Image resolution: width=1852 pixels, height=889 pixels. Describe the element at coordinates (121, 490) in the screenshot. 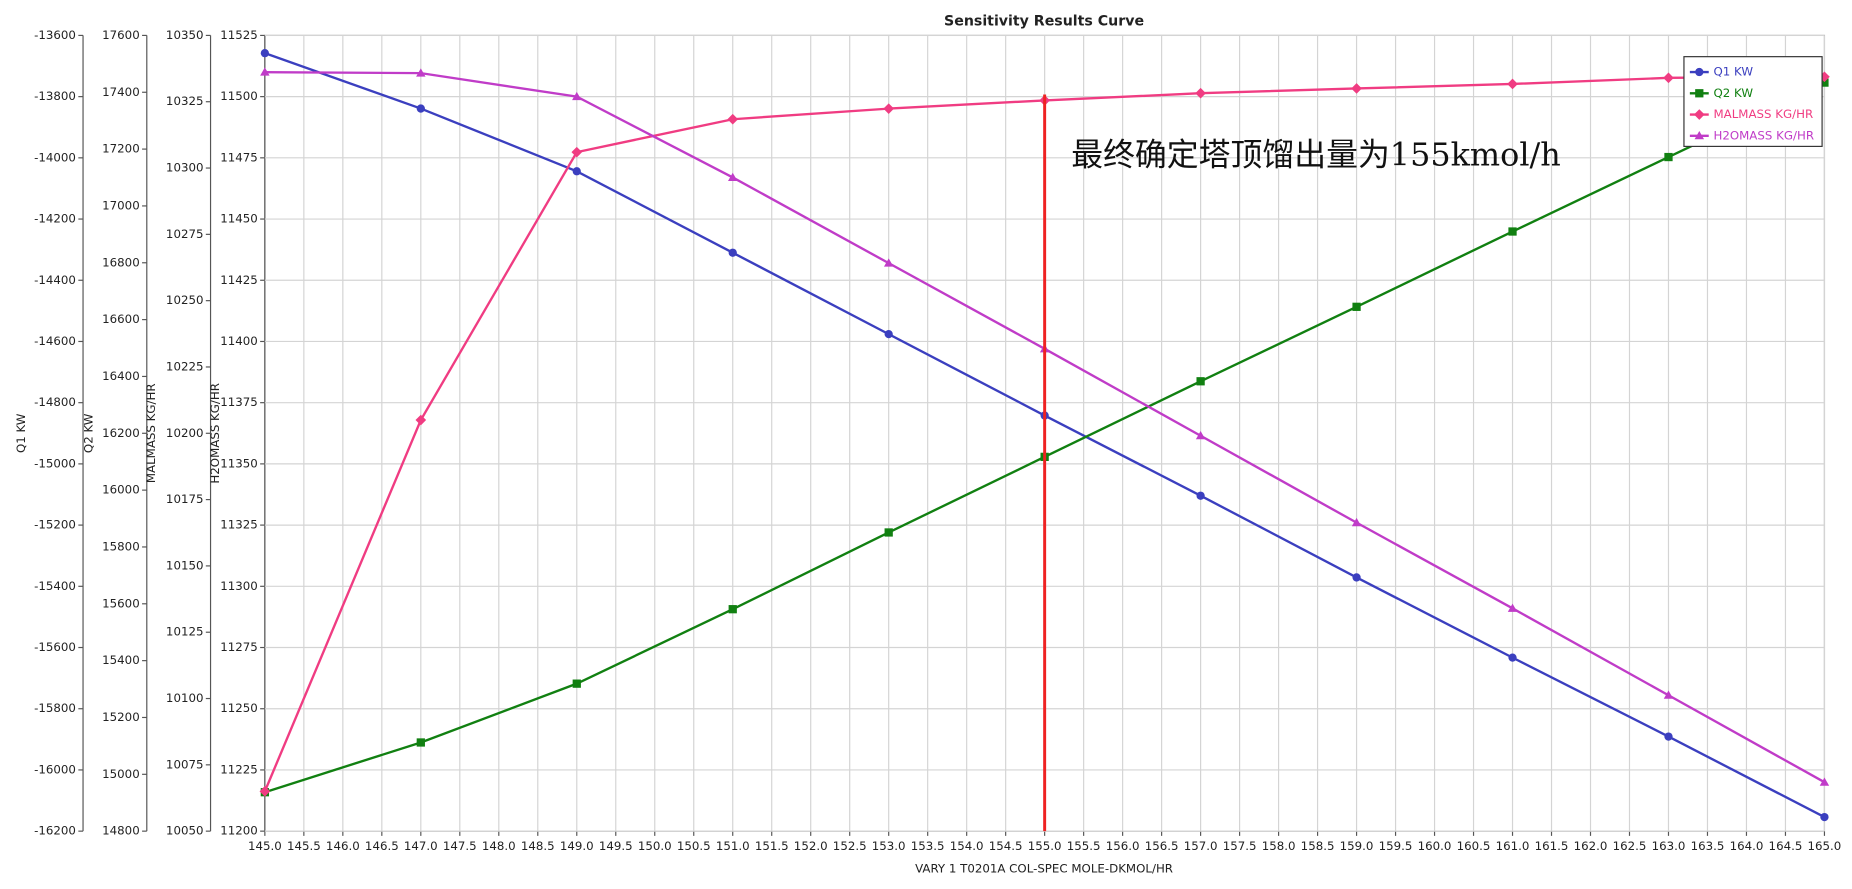

I see `y-tick-label: 16000` at that location.